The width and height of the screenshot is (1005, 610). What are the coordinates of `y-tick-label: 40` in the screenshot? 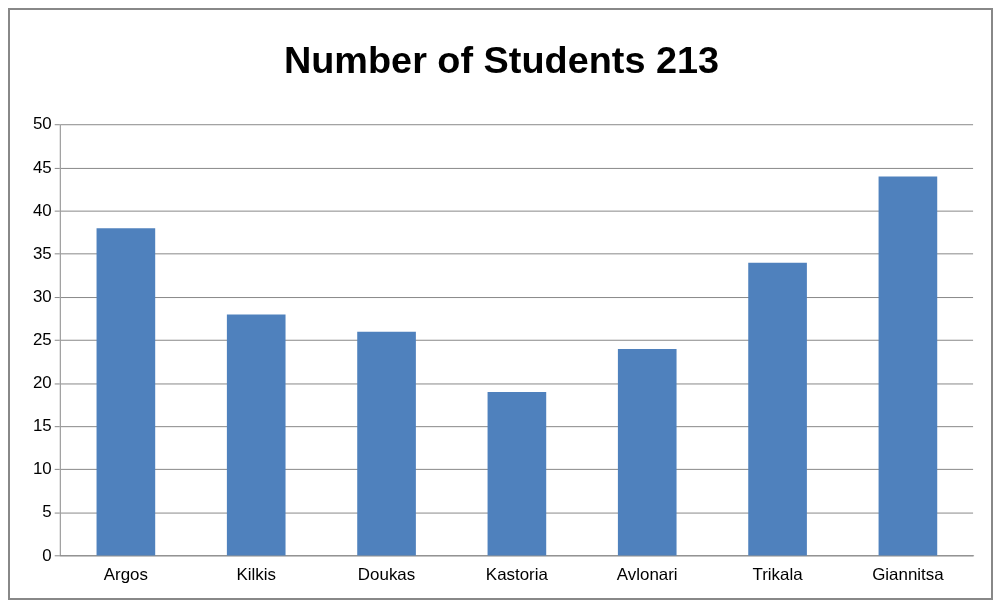 It's located at (42, 210).